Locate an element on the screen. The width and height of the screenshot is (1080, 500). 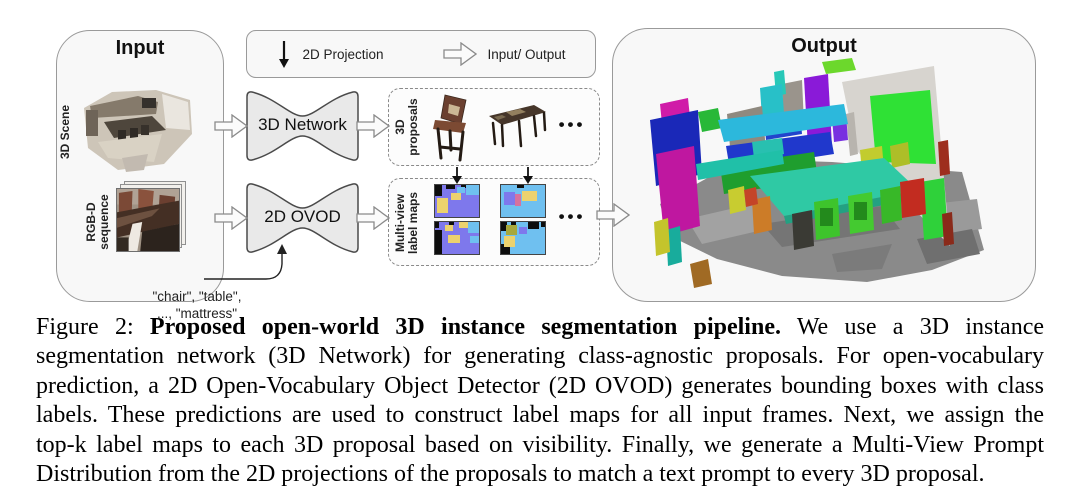
labelmaps-panel is located at coordinates (494, 222).